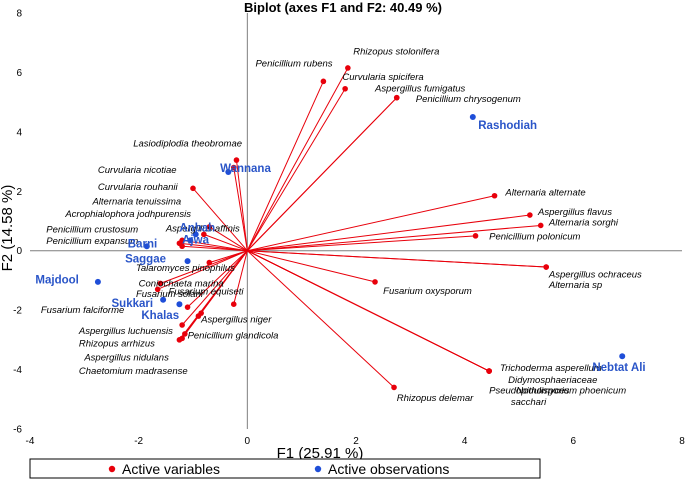  Describe the element at coordinates (198, 316) in the screenshot. I see `variable-point-penicillium-glandicola` at that location.